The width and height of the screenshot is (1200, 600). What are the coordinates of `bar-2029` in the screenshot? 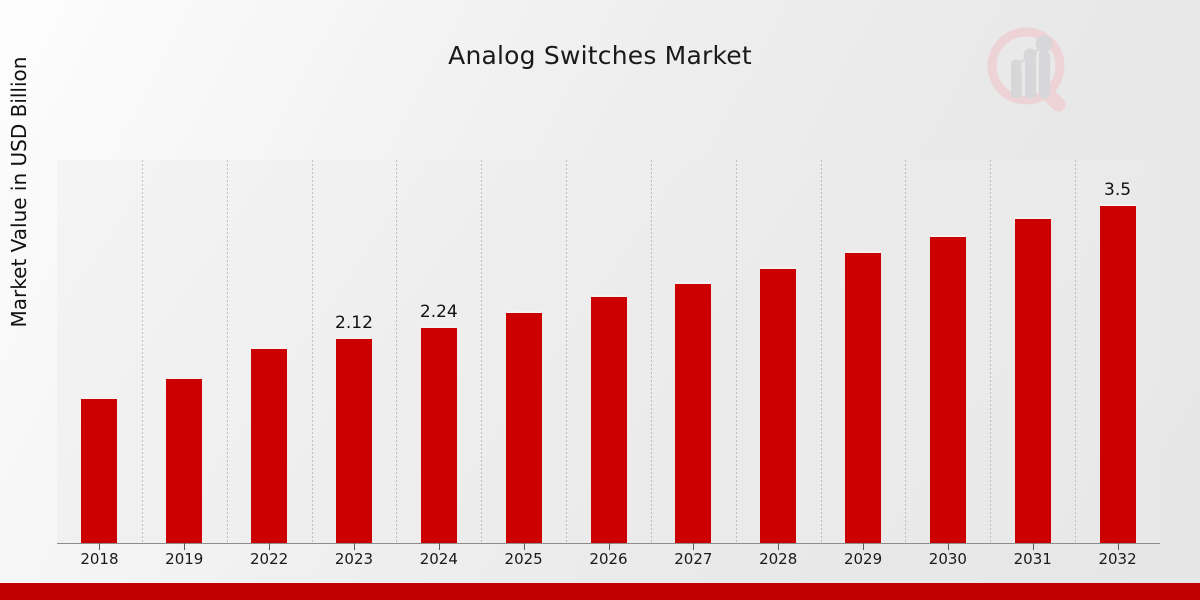 It's located at (863, 397).